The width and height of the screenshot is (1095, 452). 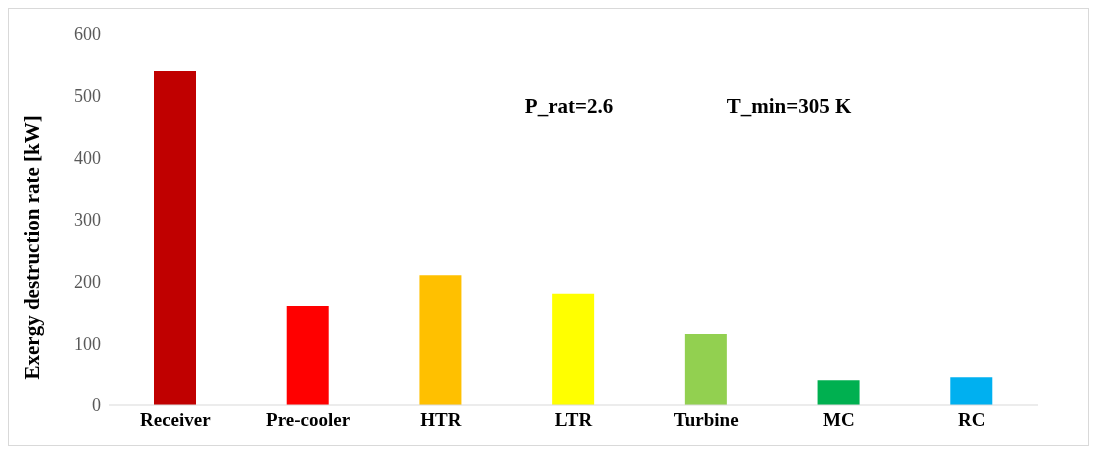 I want to click on y-axis-title: Exergy destruction rate [kW], so click(x=32, y=247).